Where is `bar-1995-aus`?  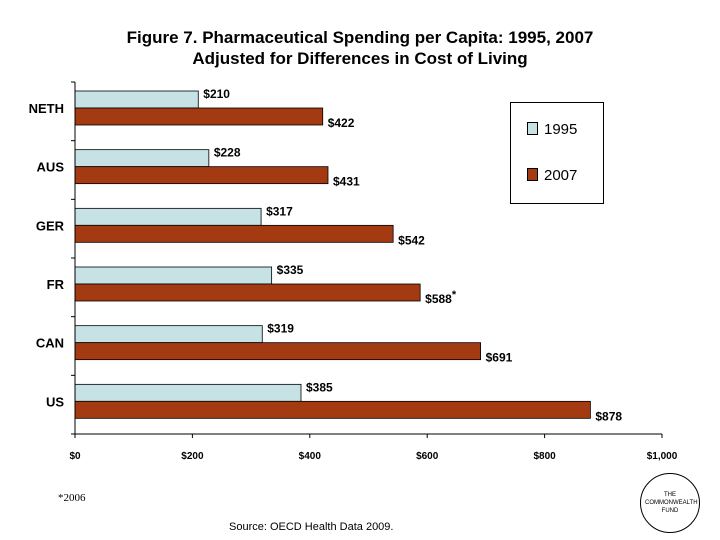 bar-1995-aus is located at coordinates (142, 158).